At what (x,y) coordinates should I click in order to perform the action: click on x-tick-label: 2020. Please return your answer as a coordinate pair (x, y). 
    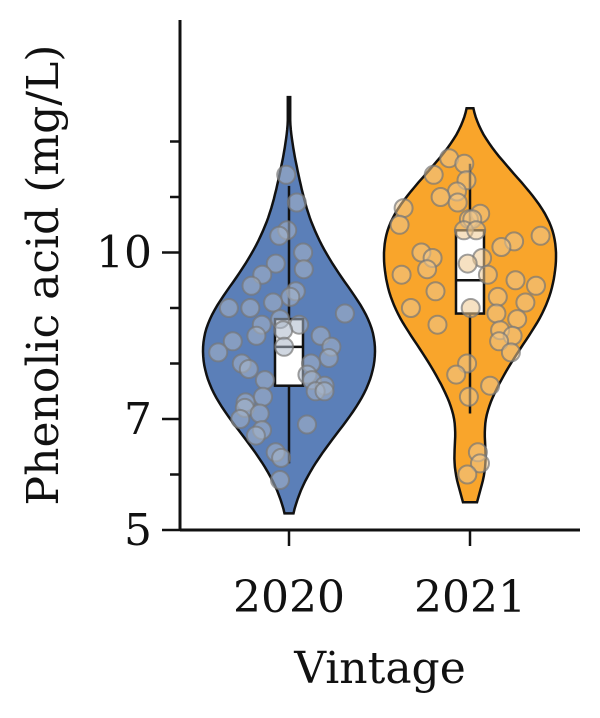
    Looking at the image, I should click on (289, 597).